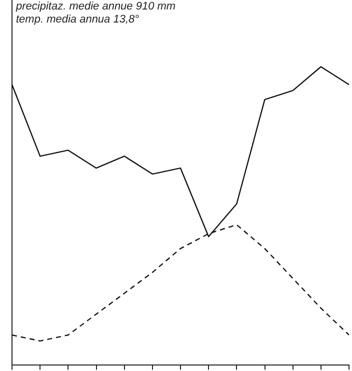  I want to click on text: precipitaz. medie annue 910 mm, so click(95, 6).